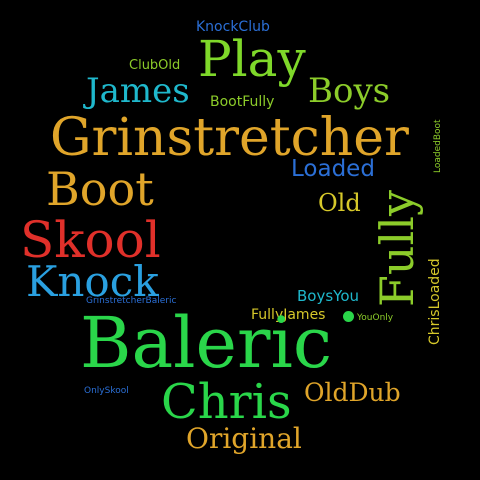  What do you see at coordinates (349, 91) in the screenshot?
I see `word-boys: Boys` at bounding box center [349, 91].